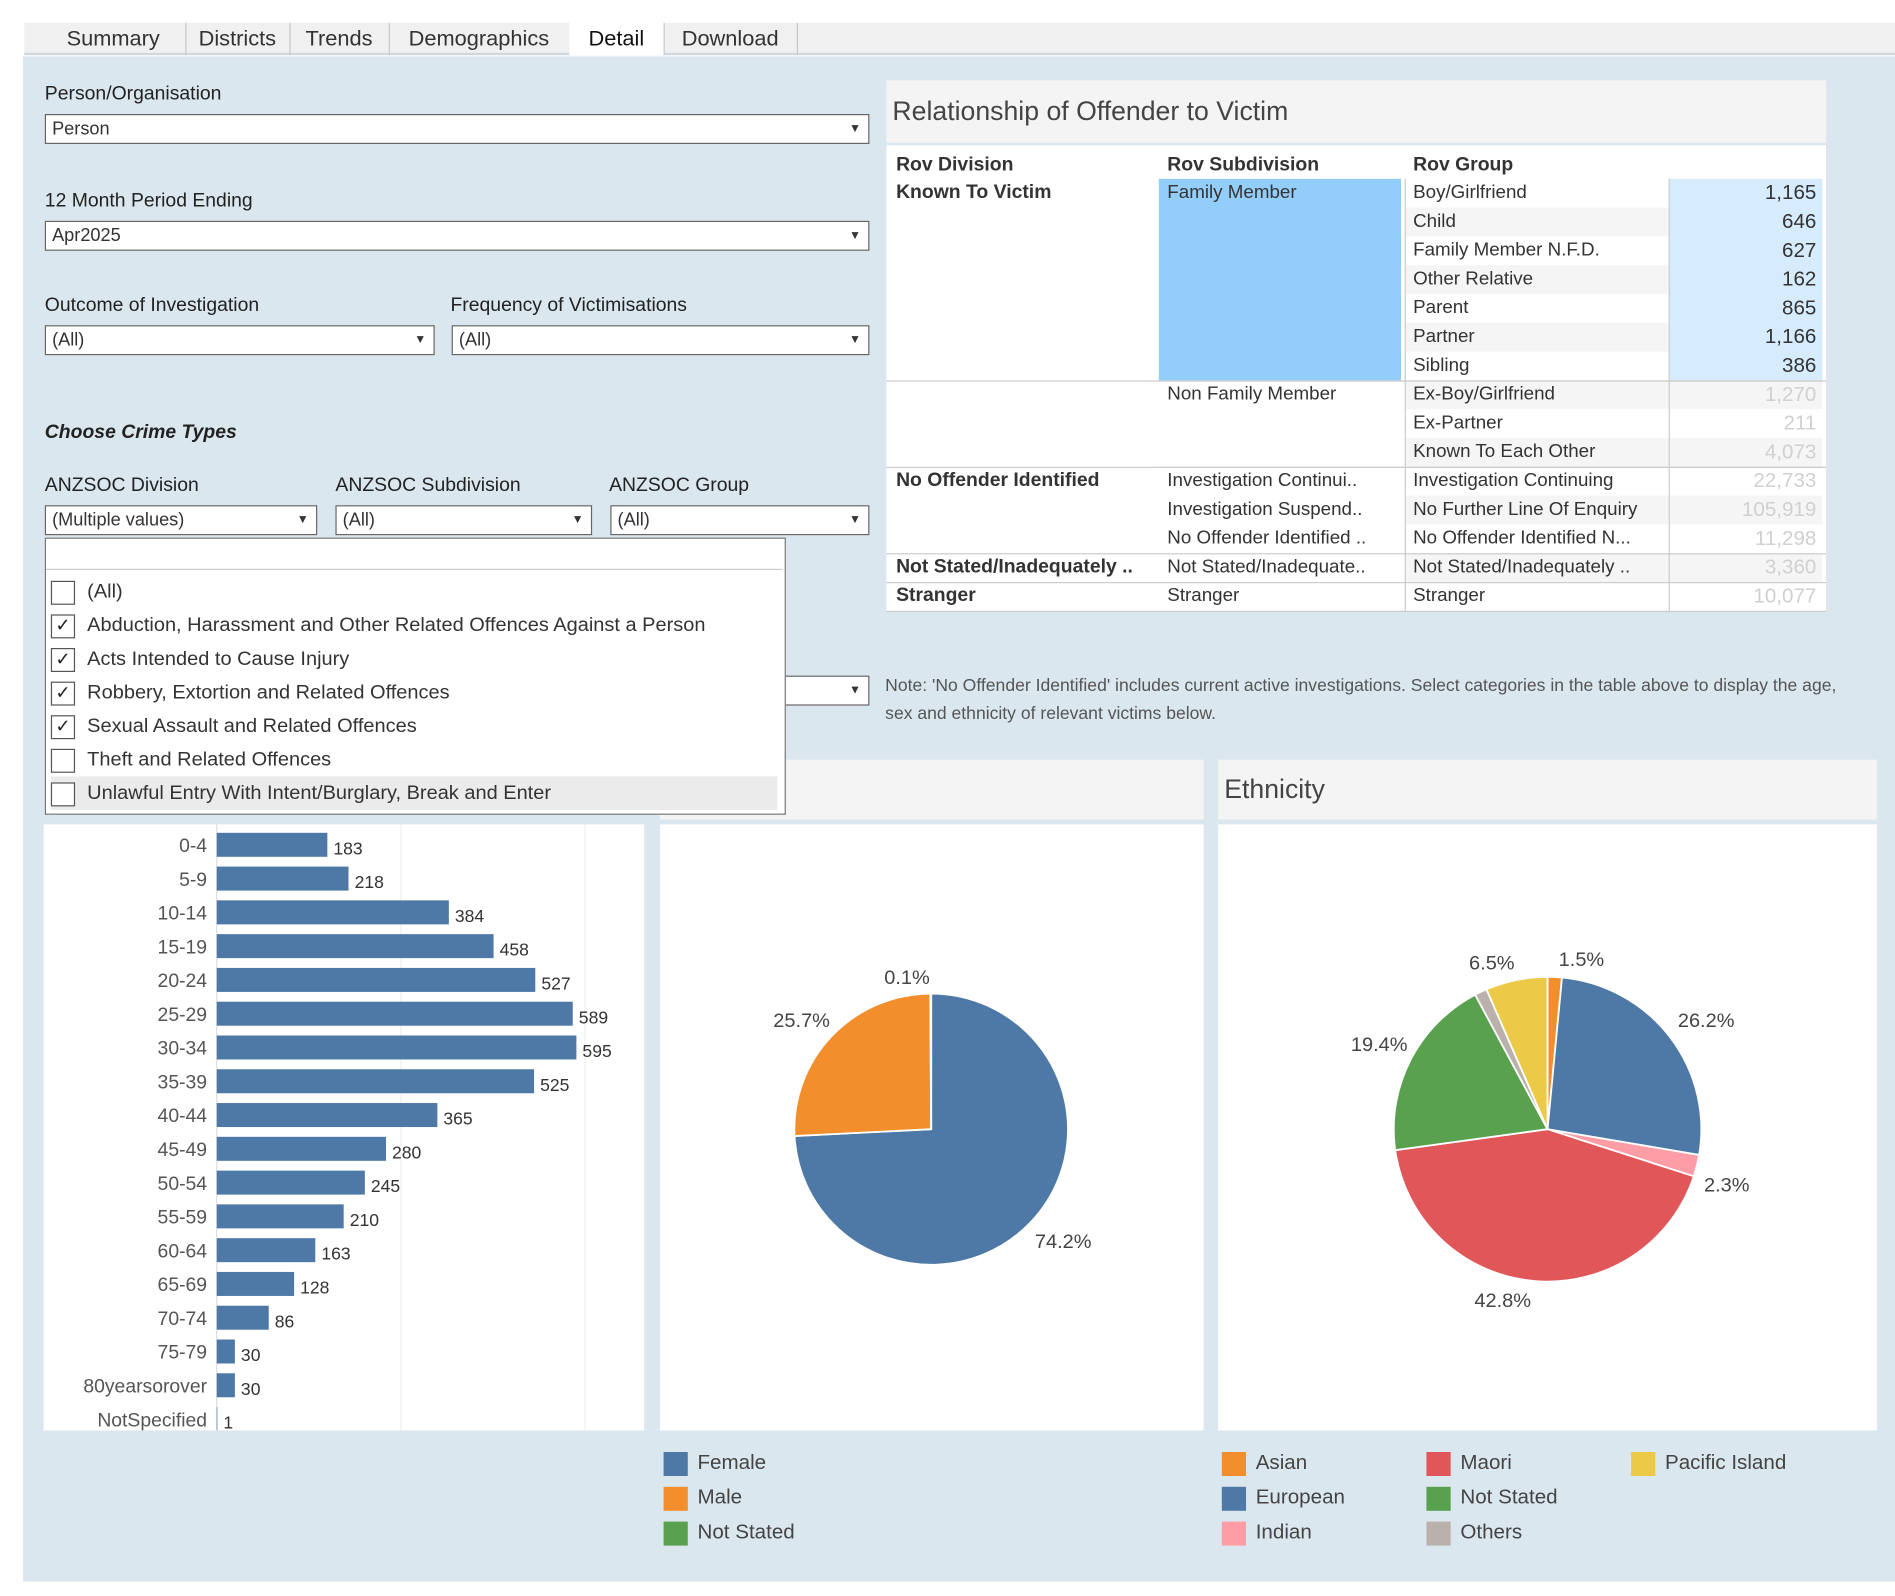 The image size is (1895, 1596). What do you see at coordinates (1785, 481) in the screenshot?
I see `rov-value-cell: 22,733` at bounding box center [1785, 481].